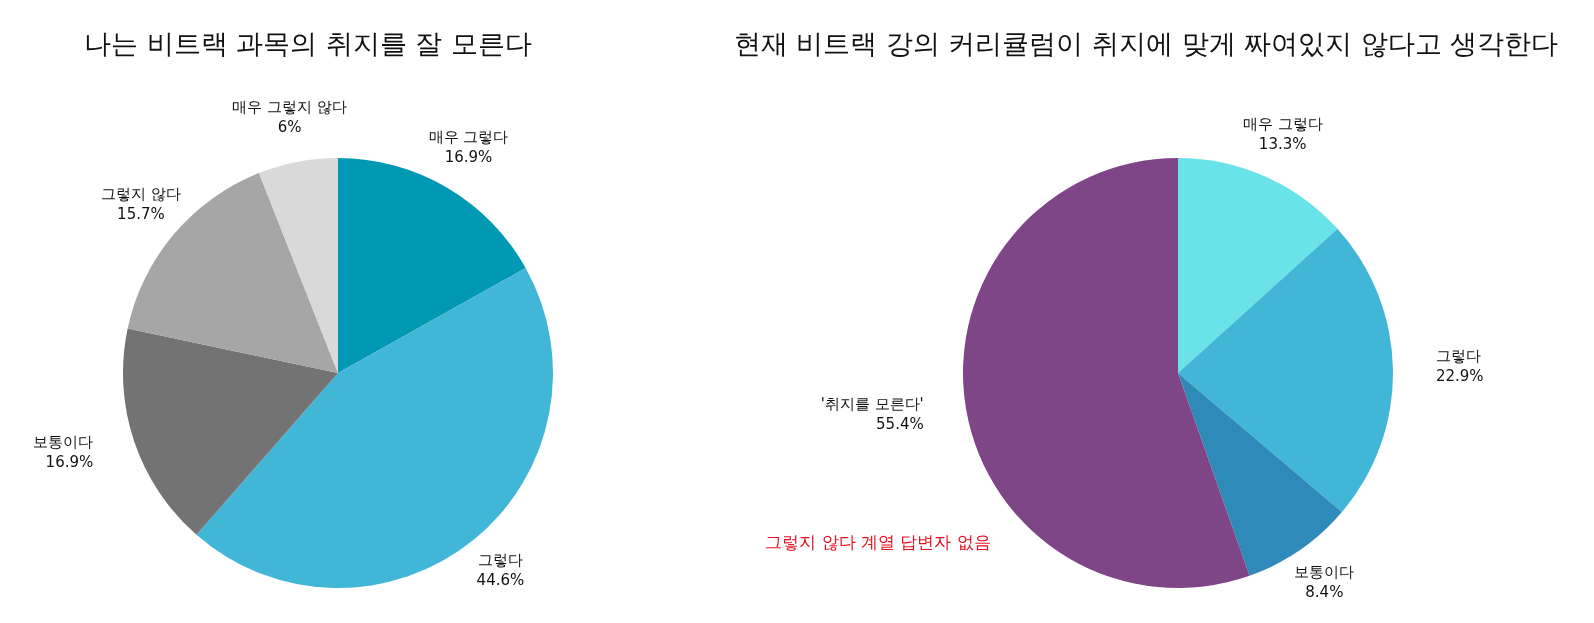  I want to click on data-label: 15.7%, so click(141, 213).